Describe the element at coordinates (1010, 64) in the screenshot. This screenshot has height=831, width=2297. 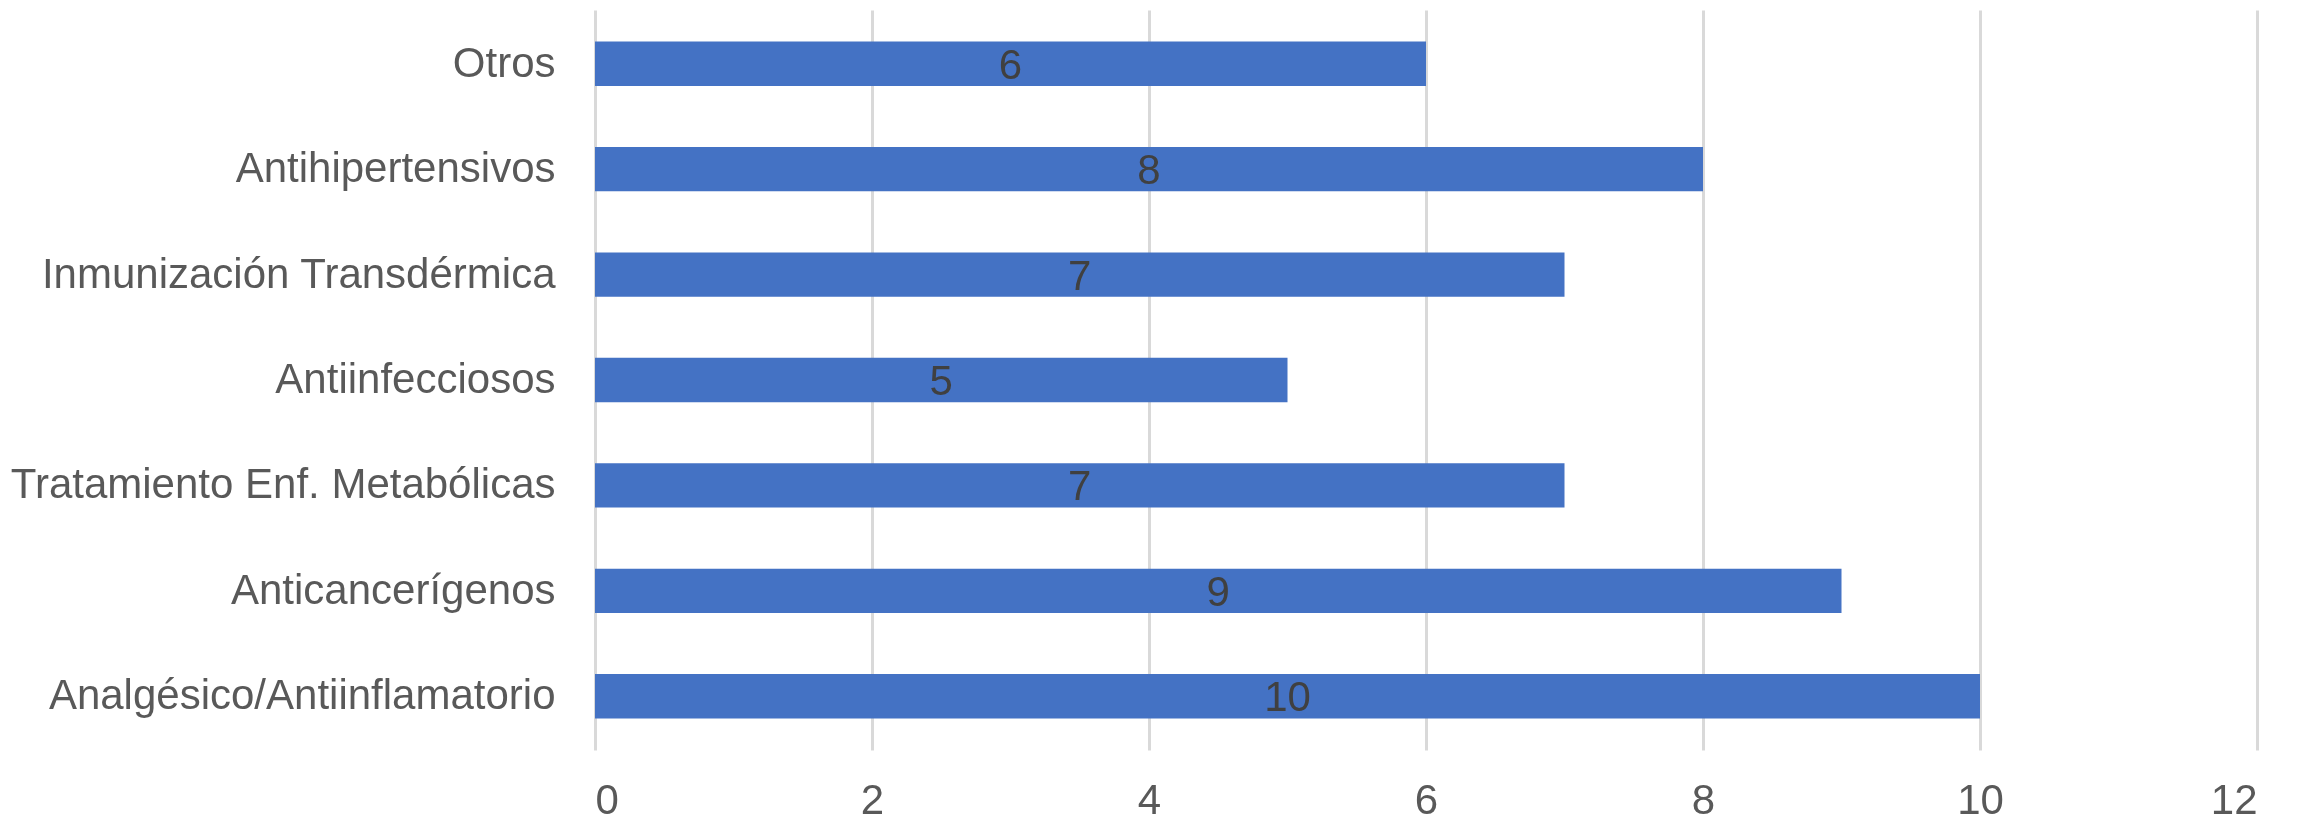
I see `data-label: 6` at that location.